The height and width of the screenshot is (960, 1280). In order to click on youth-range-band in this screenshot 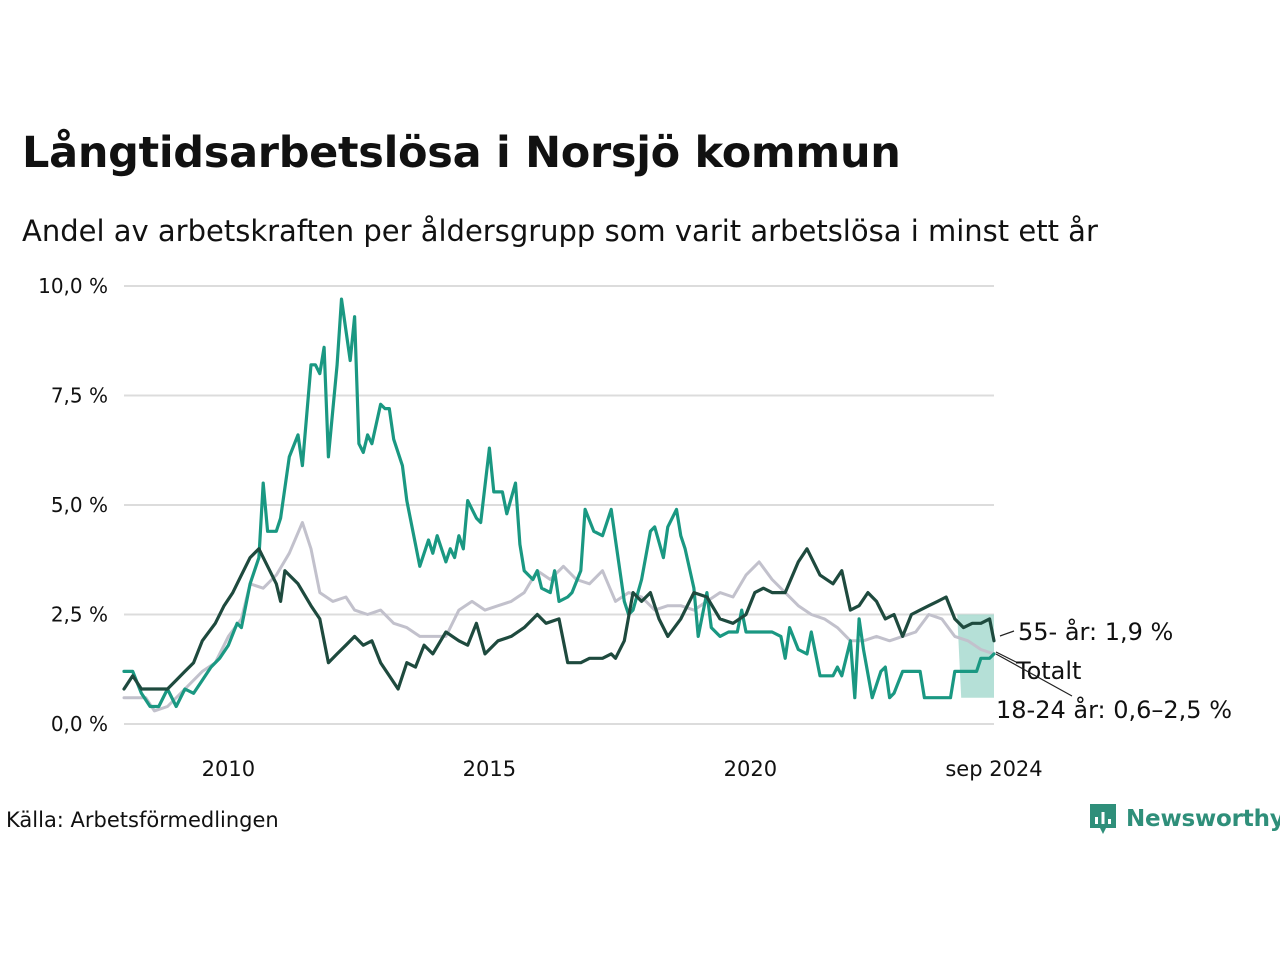, I will do `click(975, 656)`.